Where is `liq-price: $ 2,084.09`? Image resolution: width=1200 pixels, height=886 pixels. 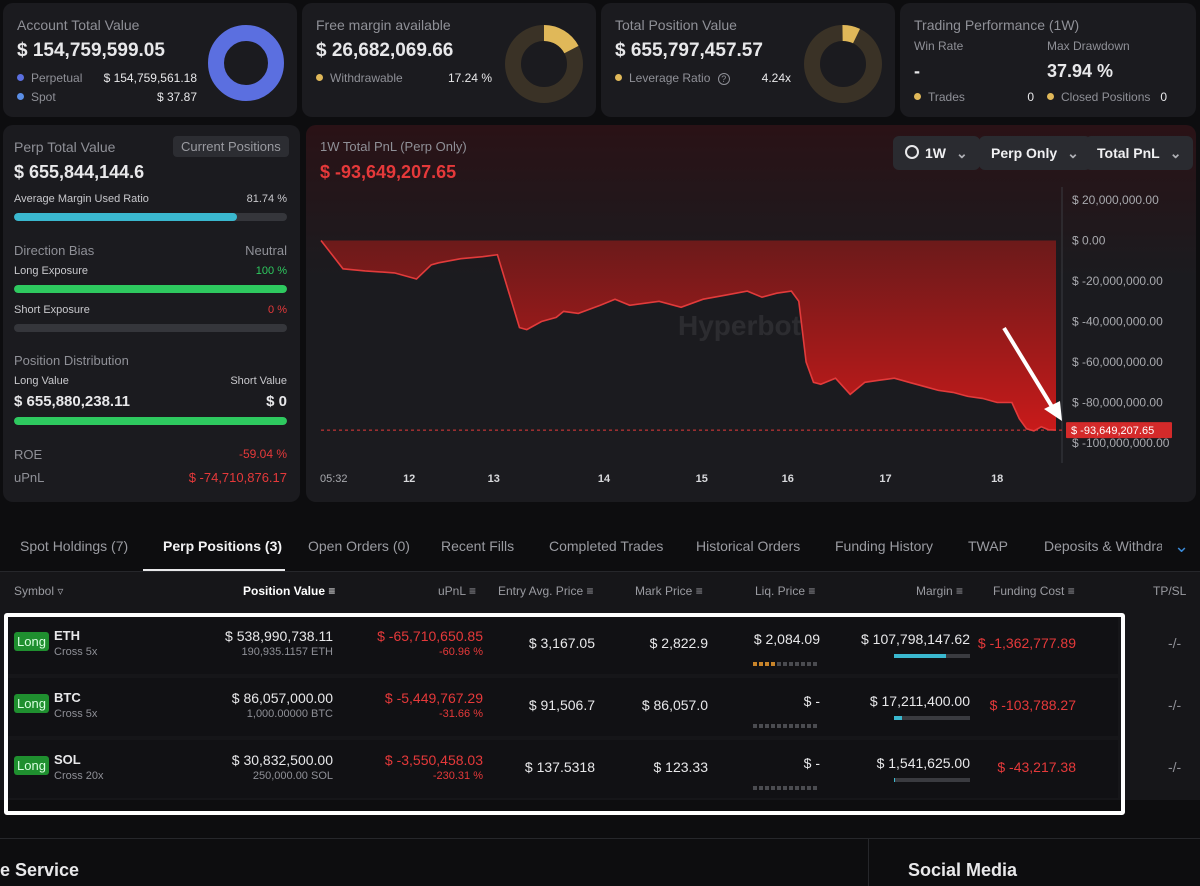 liq-price: $ 2,084.09 is located at coordinates (786, 639).